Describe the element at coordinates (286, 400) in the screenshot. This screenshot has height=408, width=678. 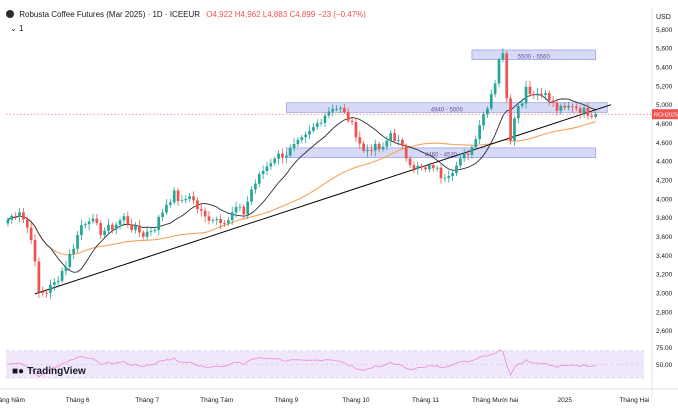
I see `x-tick-label: Tháng 9` at that location.